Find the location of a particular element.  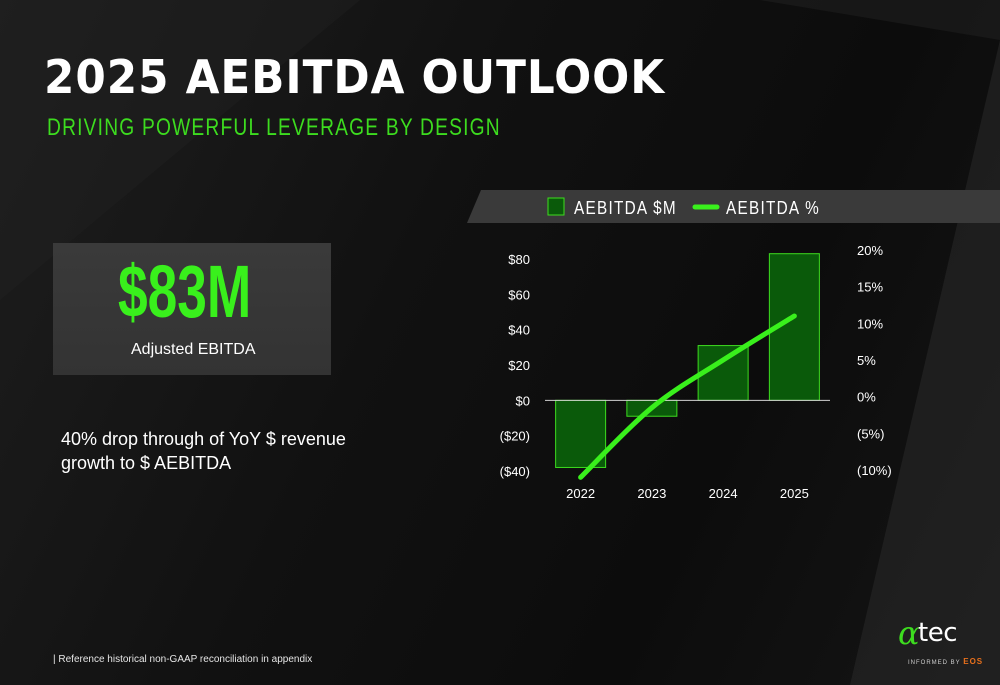

y-left-tick-label: $80 is located at coordinates (519, 259).